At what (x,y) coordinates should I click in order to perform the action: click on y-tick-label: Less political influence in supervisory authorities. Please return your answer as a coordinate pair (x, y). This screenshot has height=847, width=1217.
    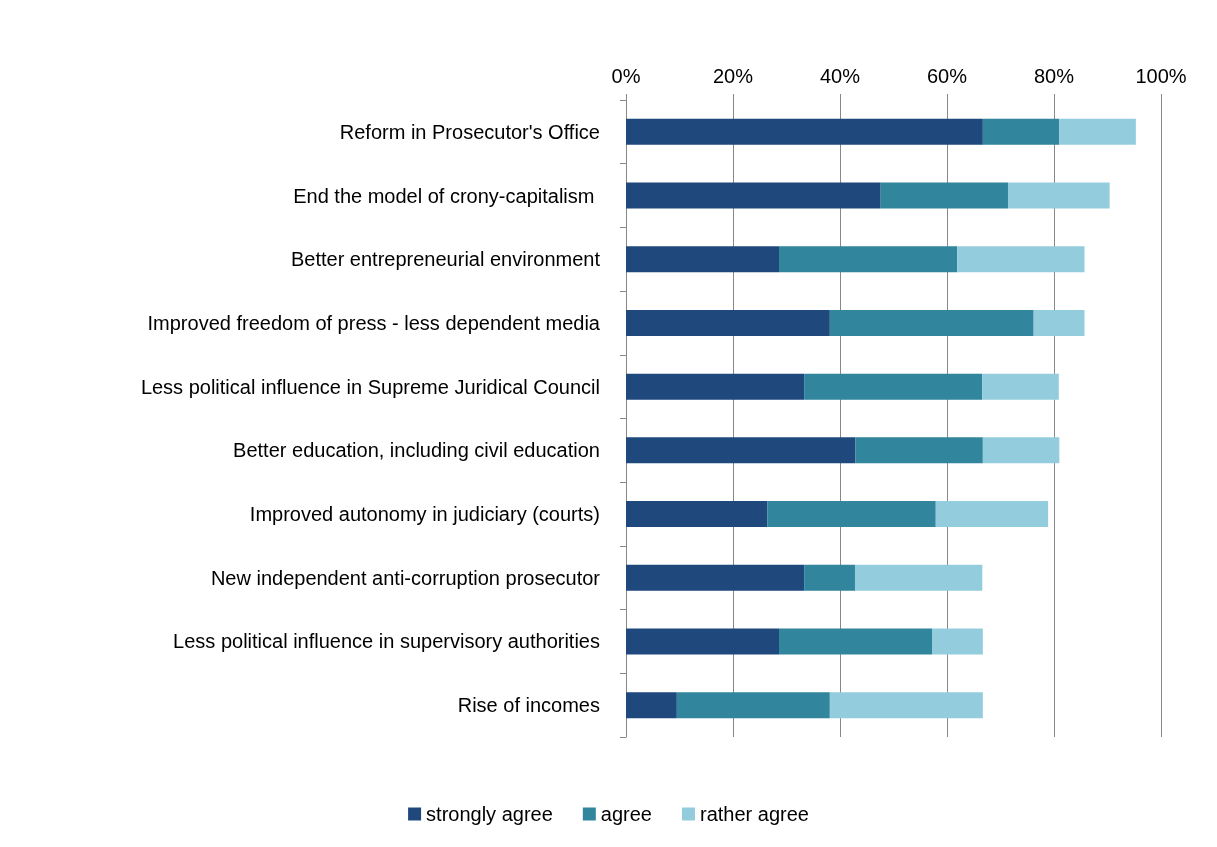
    Looking at the image, I should click on (386, 641).